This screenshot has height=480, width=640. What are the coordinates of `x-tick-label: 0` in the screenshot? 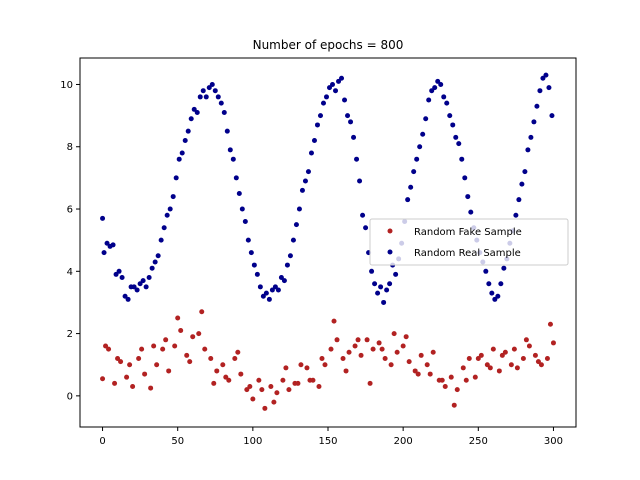 It's located at (102, 441).